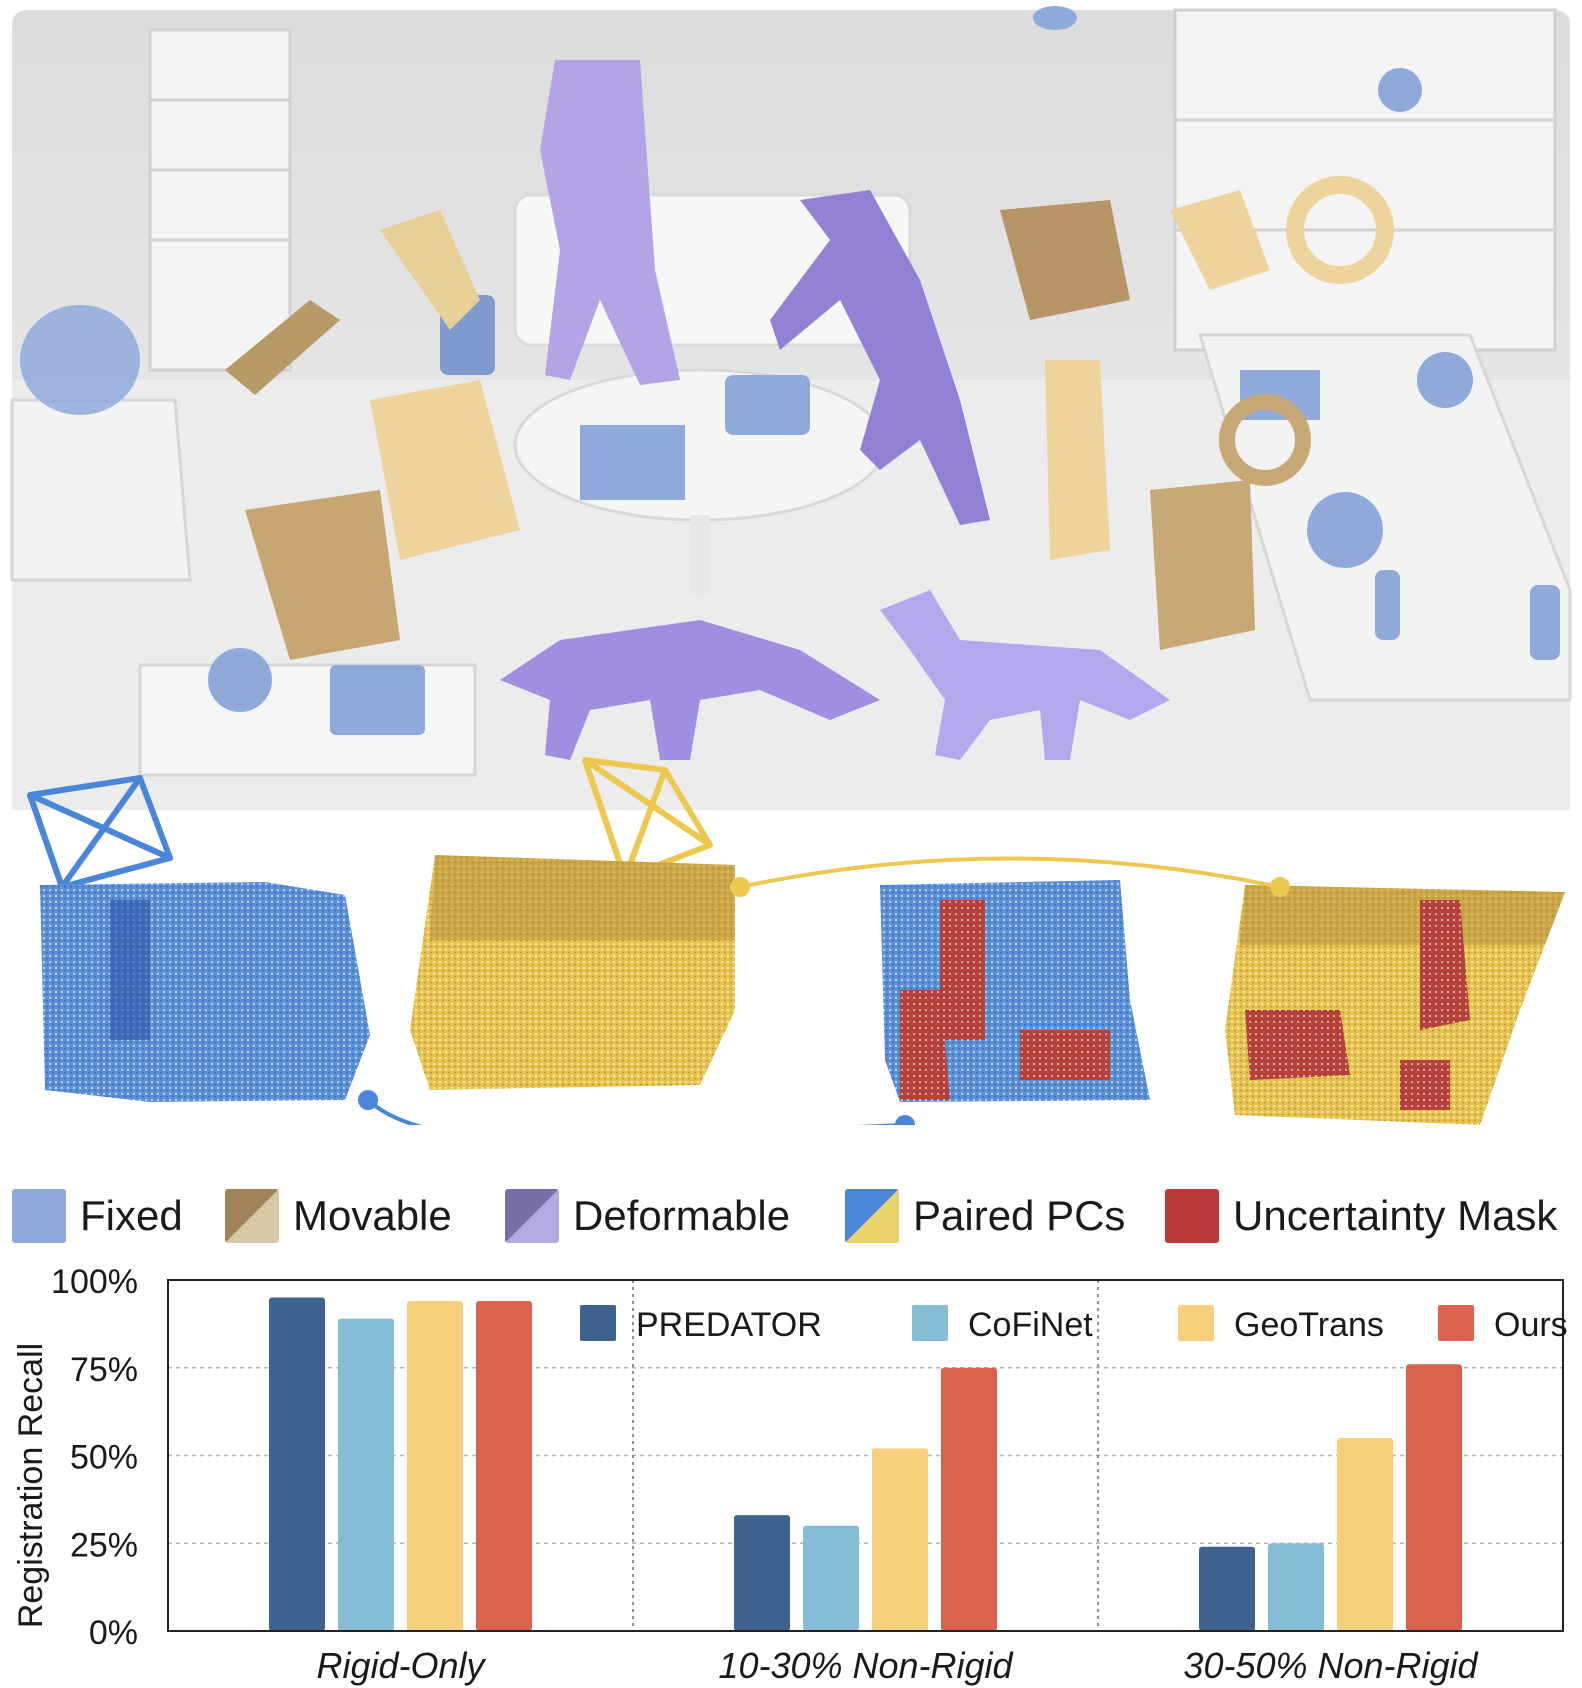  Describe the element at coordinates (1030, 1325) in the screenshot. I see `series-legend-label: CoFiNet` at that location.